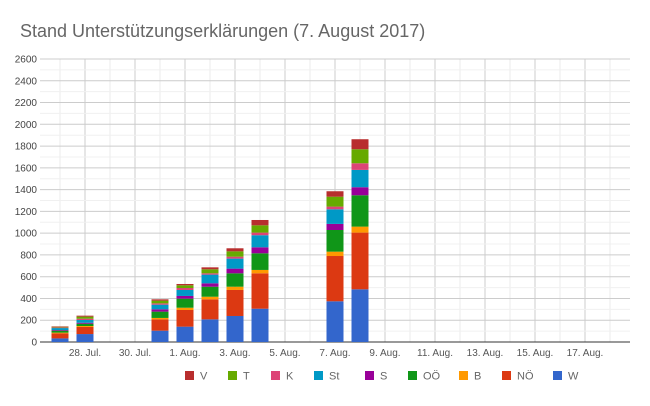 The width and height of the screenshot is (650, 406). I want to click on x-tick-label: 11. Aug., so click(435, 353).